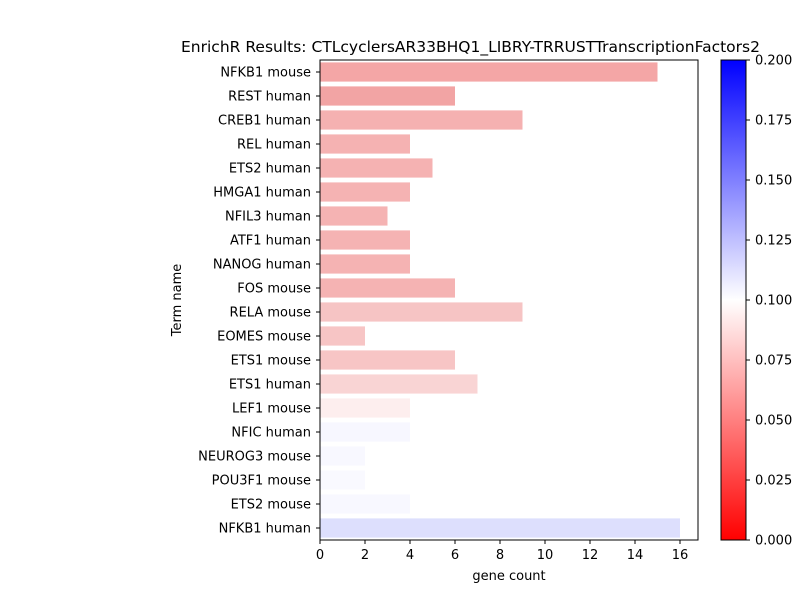 This screenshot has height=600, width=800. I want to click on colorbar-tick-label: 0.175, so click(773, 121).